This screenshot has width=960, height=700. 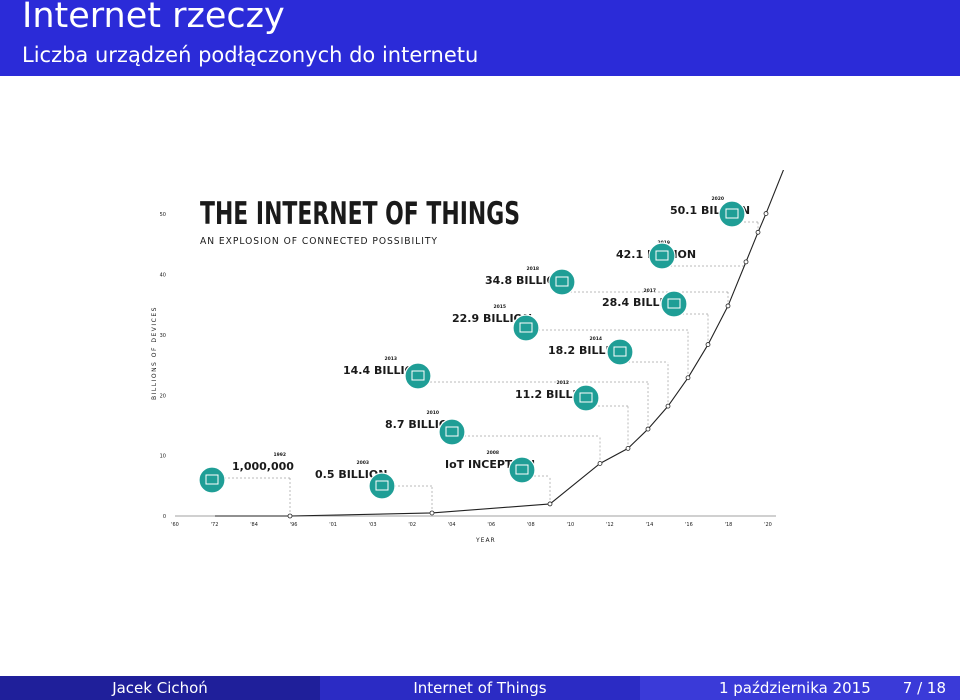 What do you see at coordinates (362, 463) in the screenshot?
I see `annotation-year: 2003` at bounding box center [362, 463].